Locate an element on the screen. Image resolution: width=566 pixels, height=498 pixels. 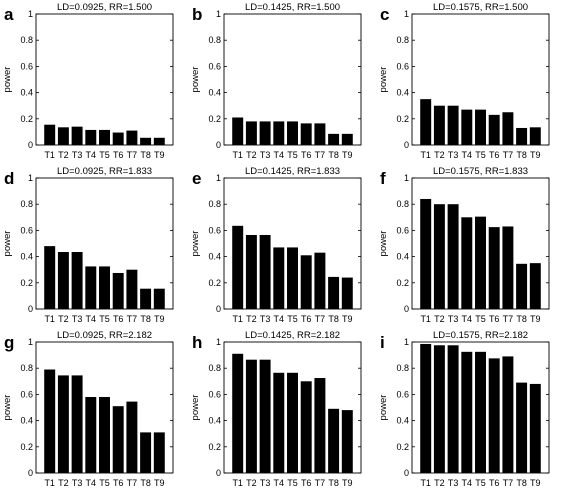
panel-title: LD=0.0925, RR=1.833 is located at coordinates (104, 171).